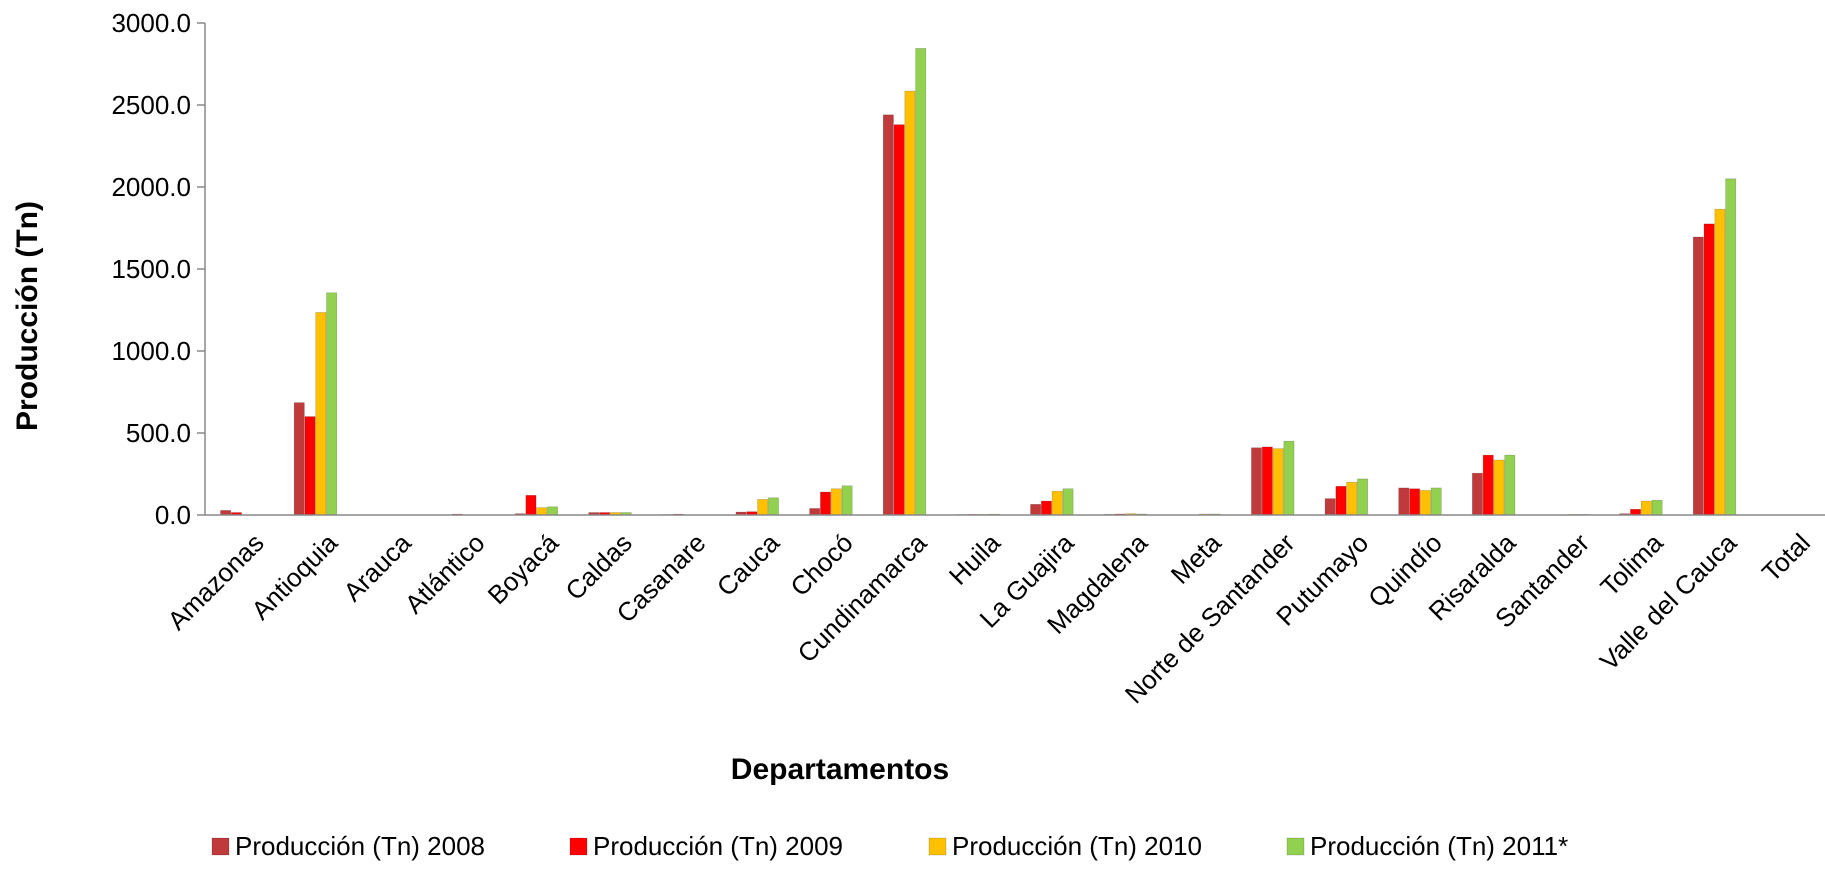 The height and width of the screenshot is (869, 1825). Describe the element at coordinates (974, 558) in the screenshot. I see `x-tick-label: Huila` at that location.